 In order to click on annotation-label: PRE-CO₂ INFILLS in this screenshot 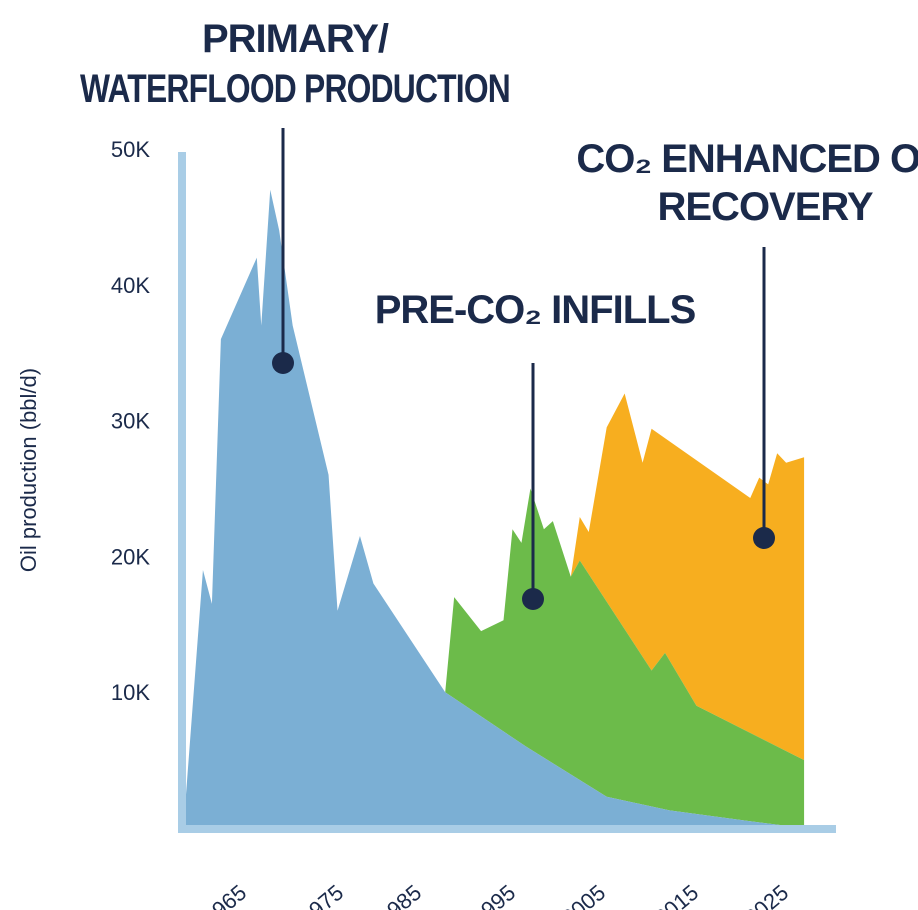, I will do `click(535, 310)`.